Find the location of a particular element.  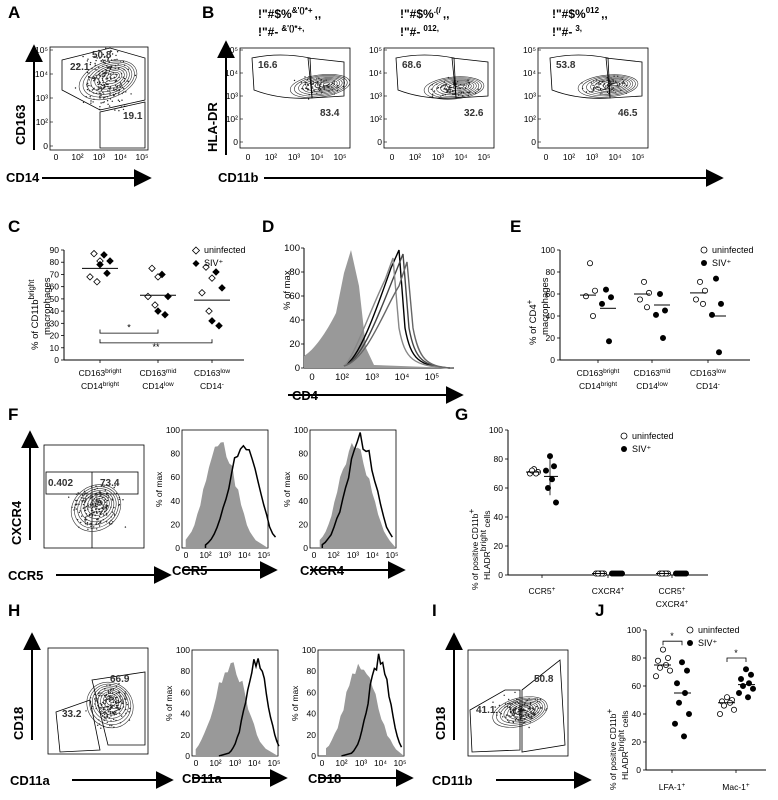

sig-marker: ** is located at coordinates (156, 347).